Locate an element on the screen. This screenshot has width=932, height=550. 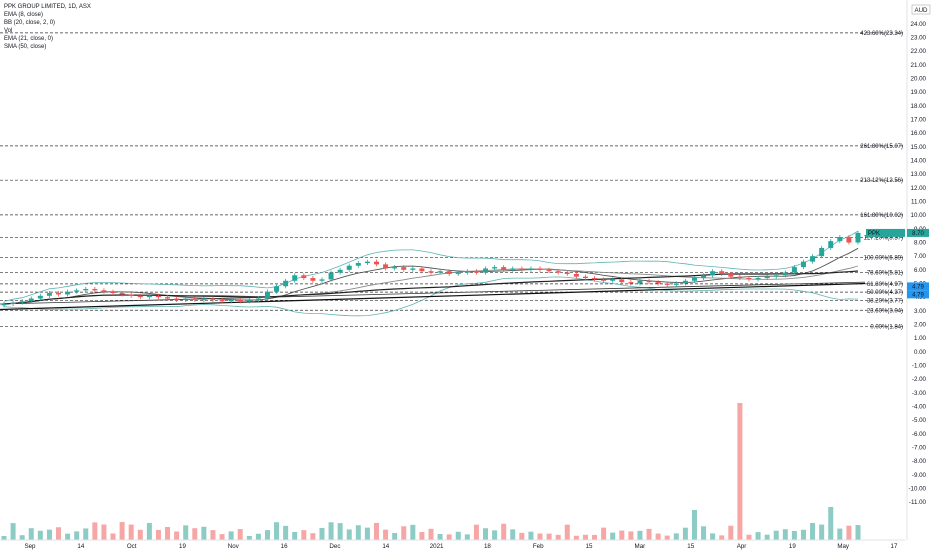
ema8-line is located at coordinates (431, 276).